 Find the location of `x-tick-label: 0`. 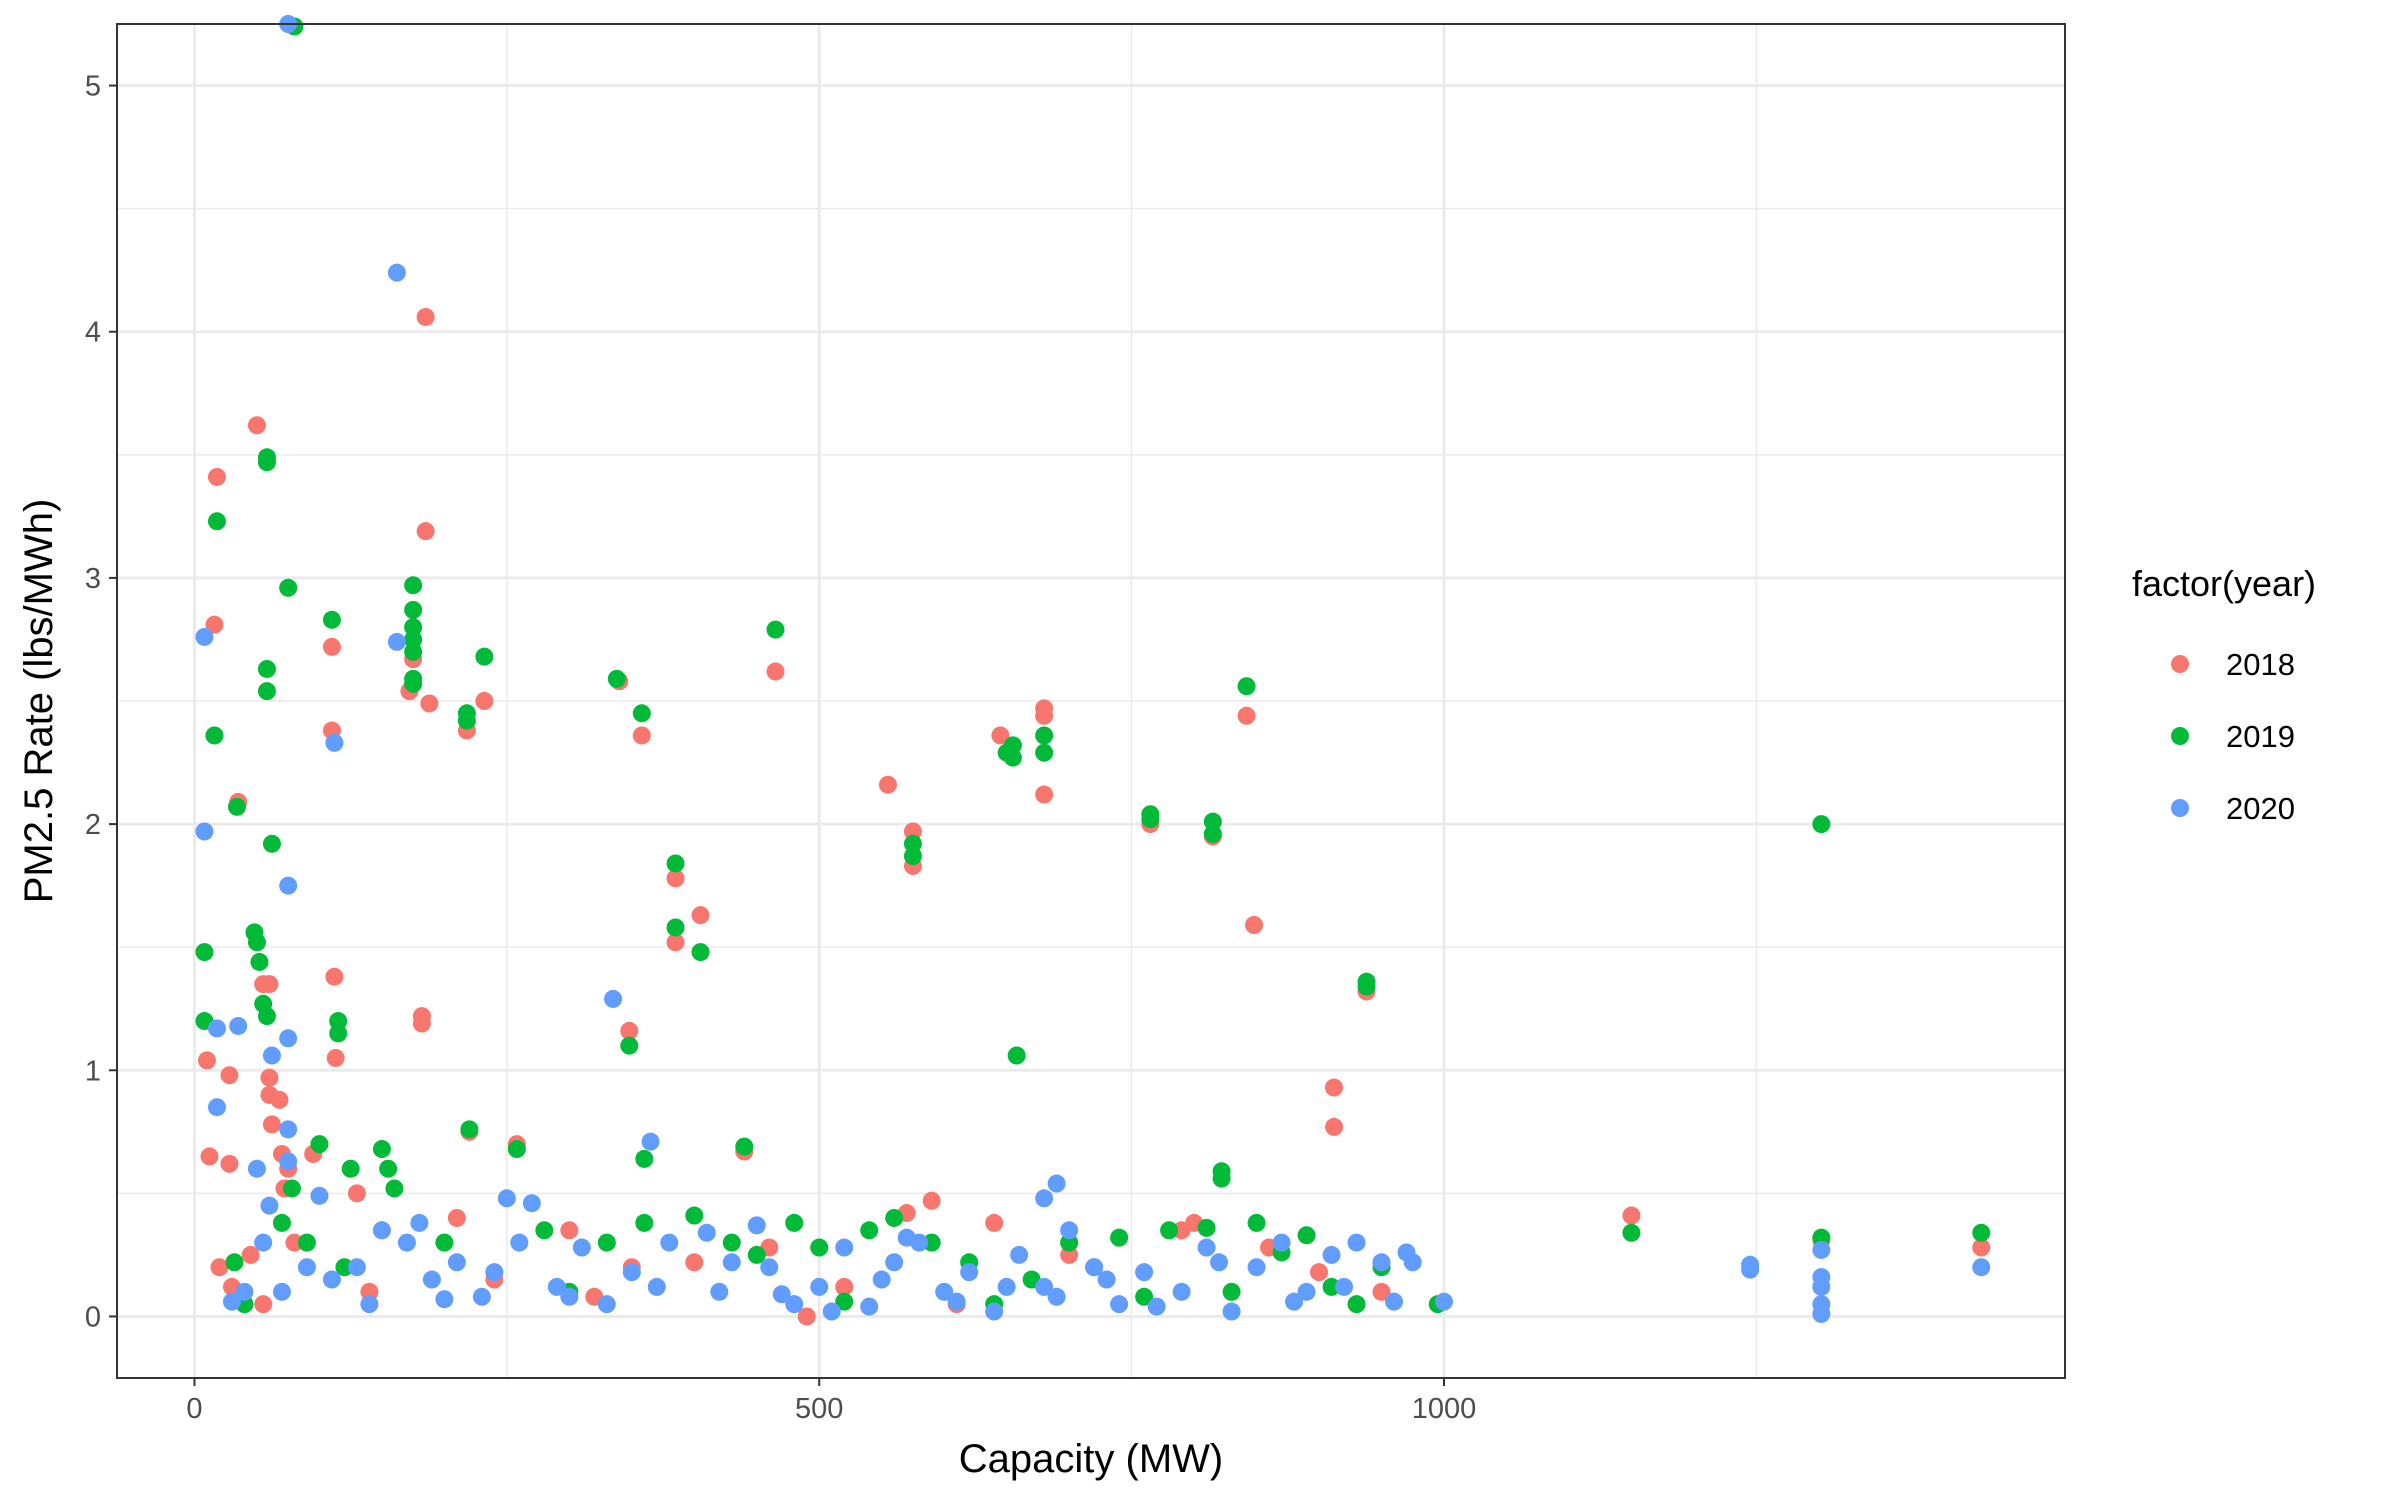

x-tick-label: 0 is located at coordinates (194, 1409).